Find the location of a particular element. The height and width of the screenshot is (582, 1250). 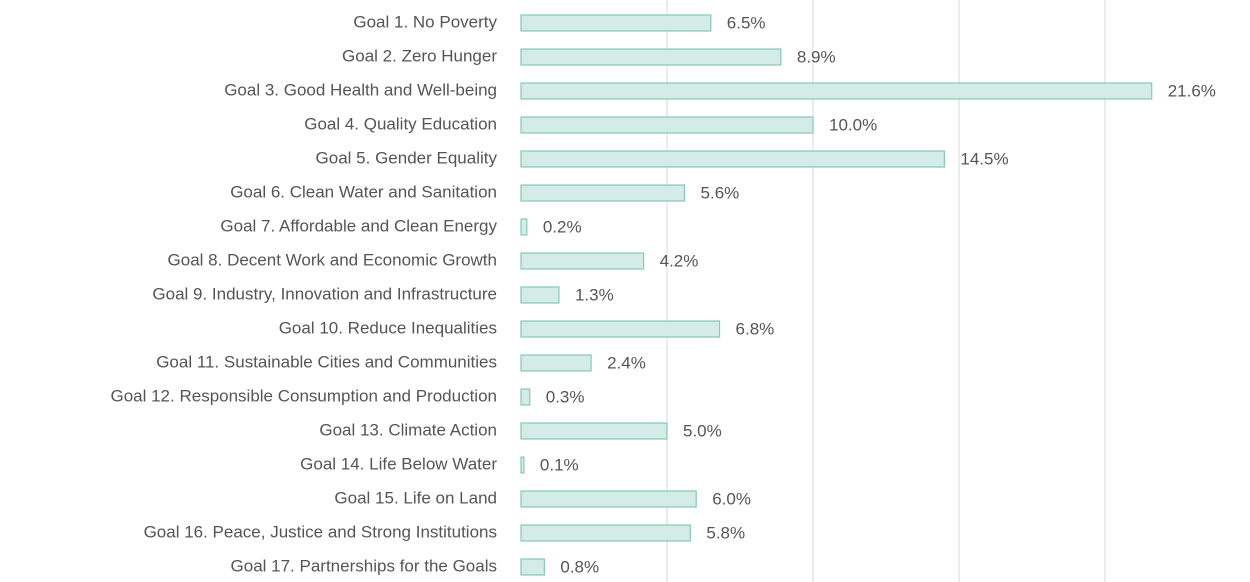

category-label: Goal 1. No Poverty is located at coordinates (425, 21).